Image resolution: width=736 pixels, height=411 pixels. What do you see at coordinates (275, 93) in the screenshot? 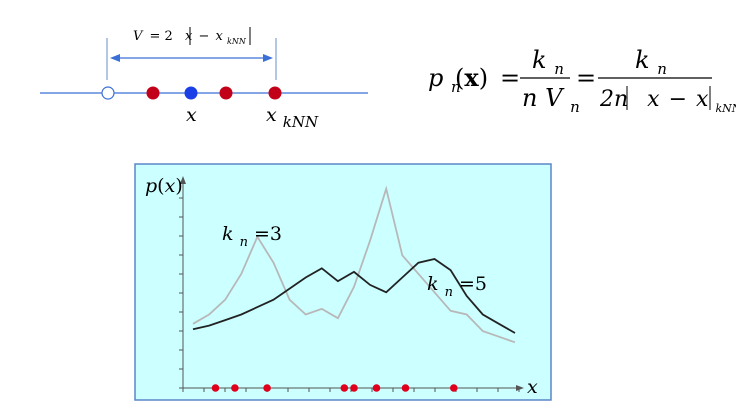
I see `knn-sample-point` at bounding box center [275, 93].